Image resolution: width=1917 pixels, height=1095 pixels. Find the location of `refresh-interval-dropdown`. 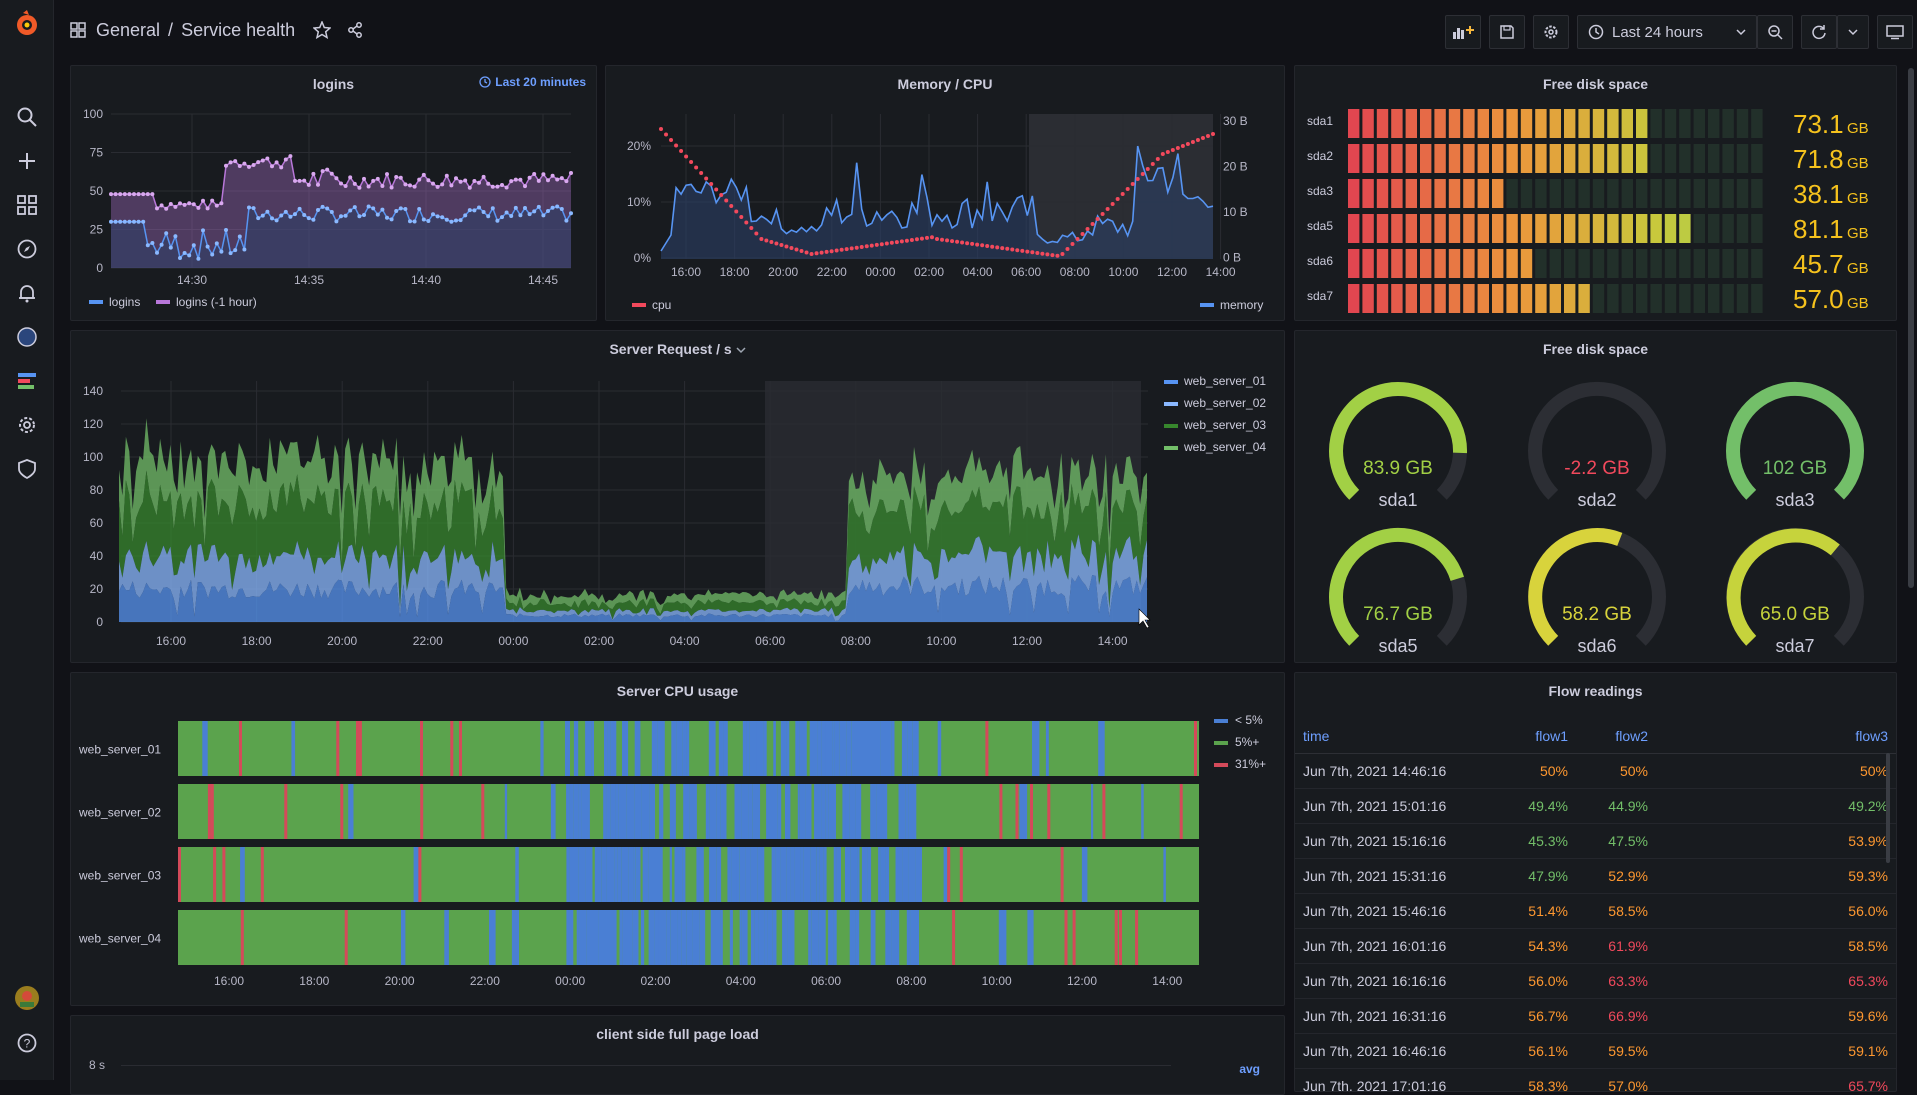

refresh-interval-dropdown is located at coordinates (1853, 32).